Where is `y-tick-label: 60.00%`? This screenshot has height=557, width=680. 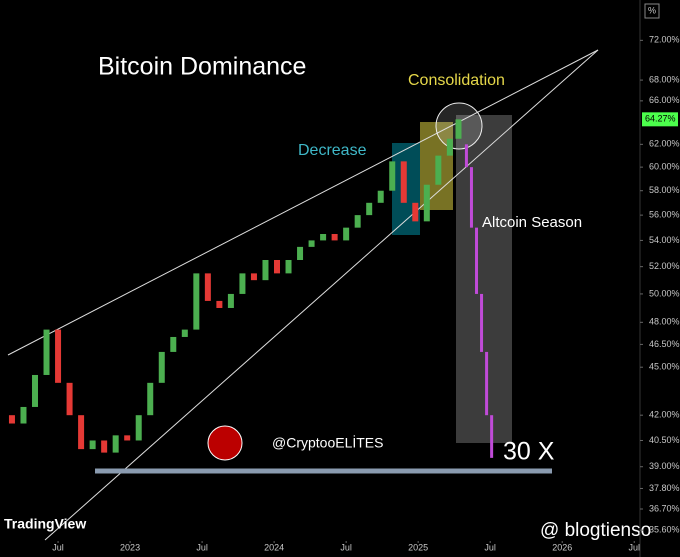
y-tick-label: 60.00% is located at coordinates (664, 167).